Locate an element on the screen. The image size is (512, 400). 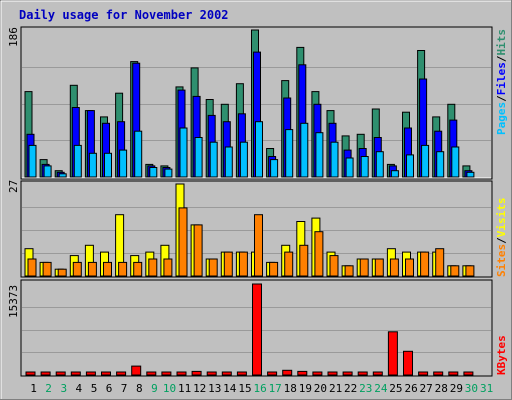
x-label-29: 29 is located at coordinates (456, 388).